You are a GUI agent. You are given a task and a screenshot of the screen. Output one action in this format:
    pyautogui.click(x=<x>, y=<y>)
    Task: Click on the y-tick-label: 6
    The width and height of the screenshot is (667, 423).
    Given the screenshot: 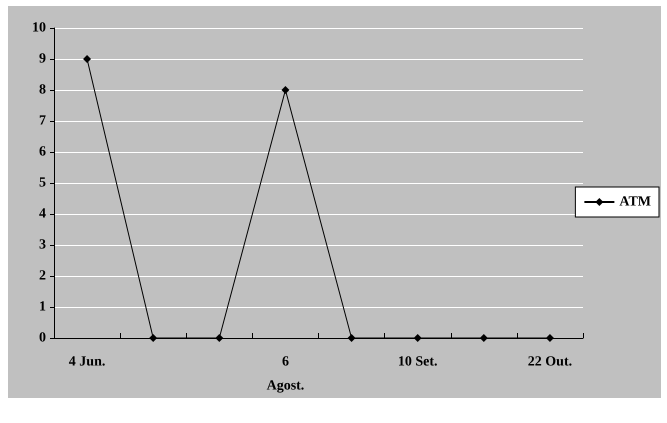 What is the action you would take?
    pyautogui.click(x=42, y=152)
    